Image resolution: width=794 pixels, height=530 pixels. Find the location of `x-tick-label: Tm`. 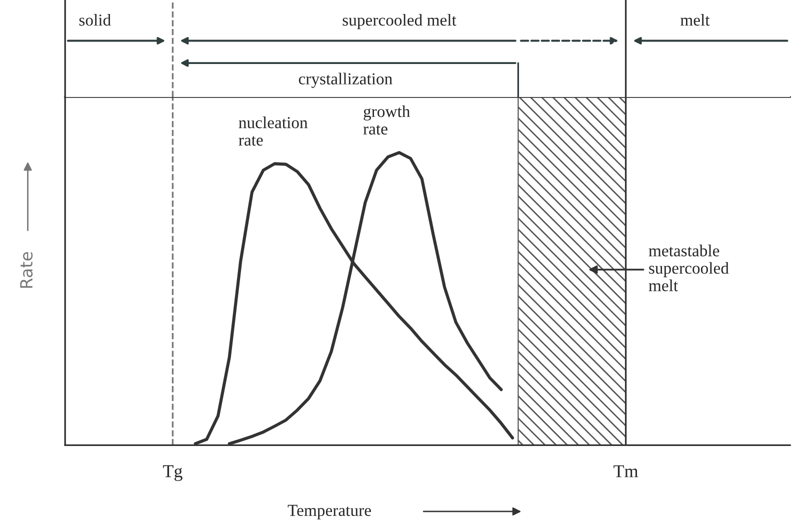

x-tick-label: Tm is located at coordinates (626, 471).